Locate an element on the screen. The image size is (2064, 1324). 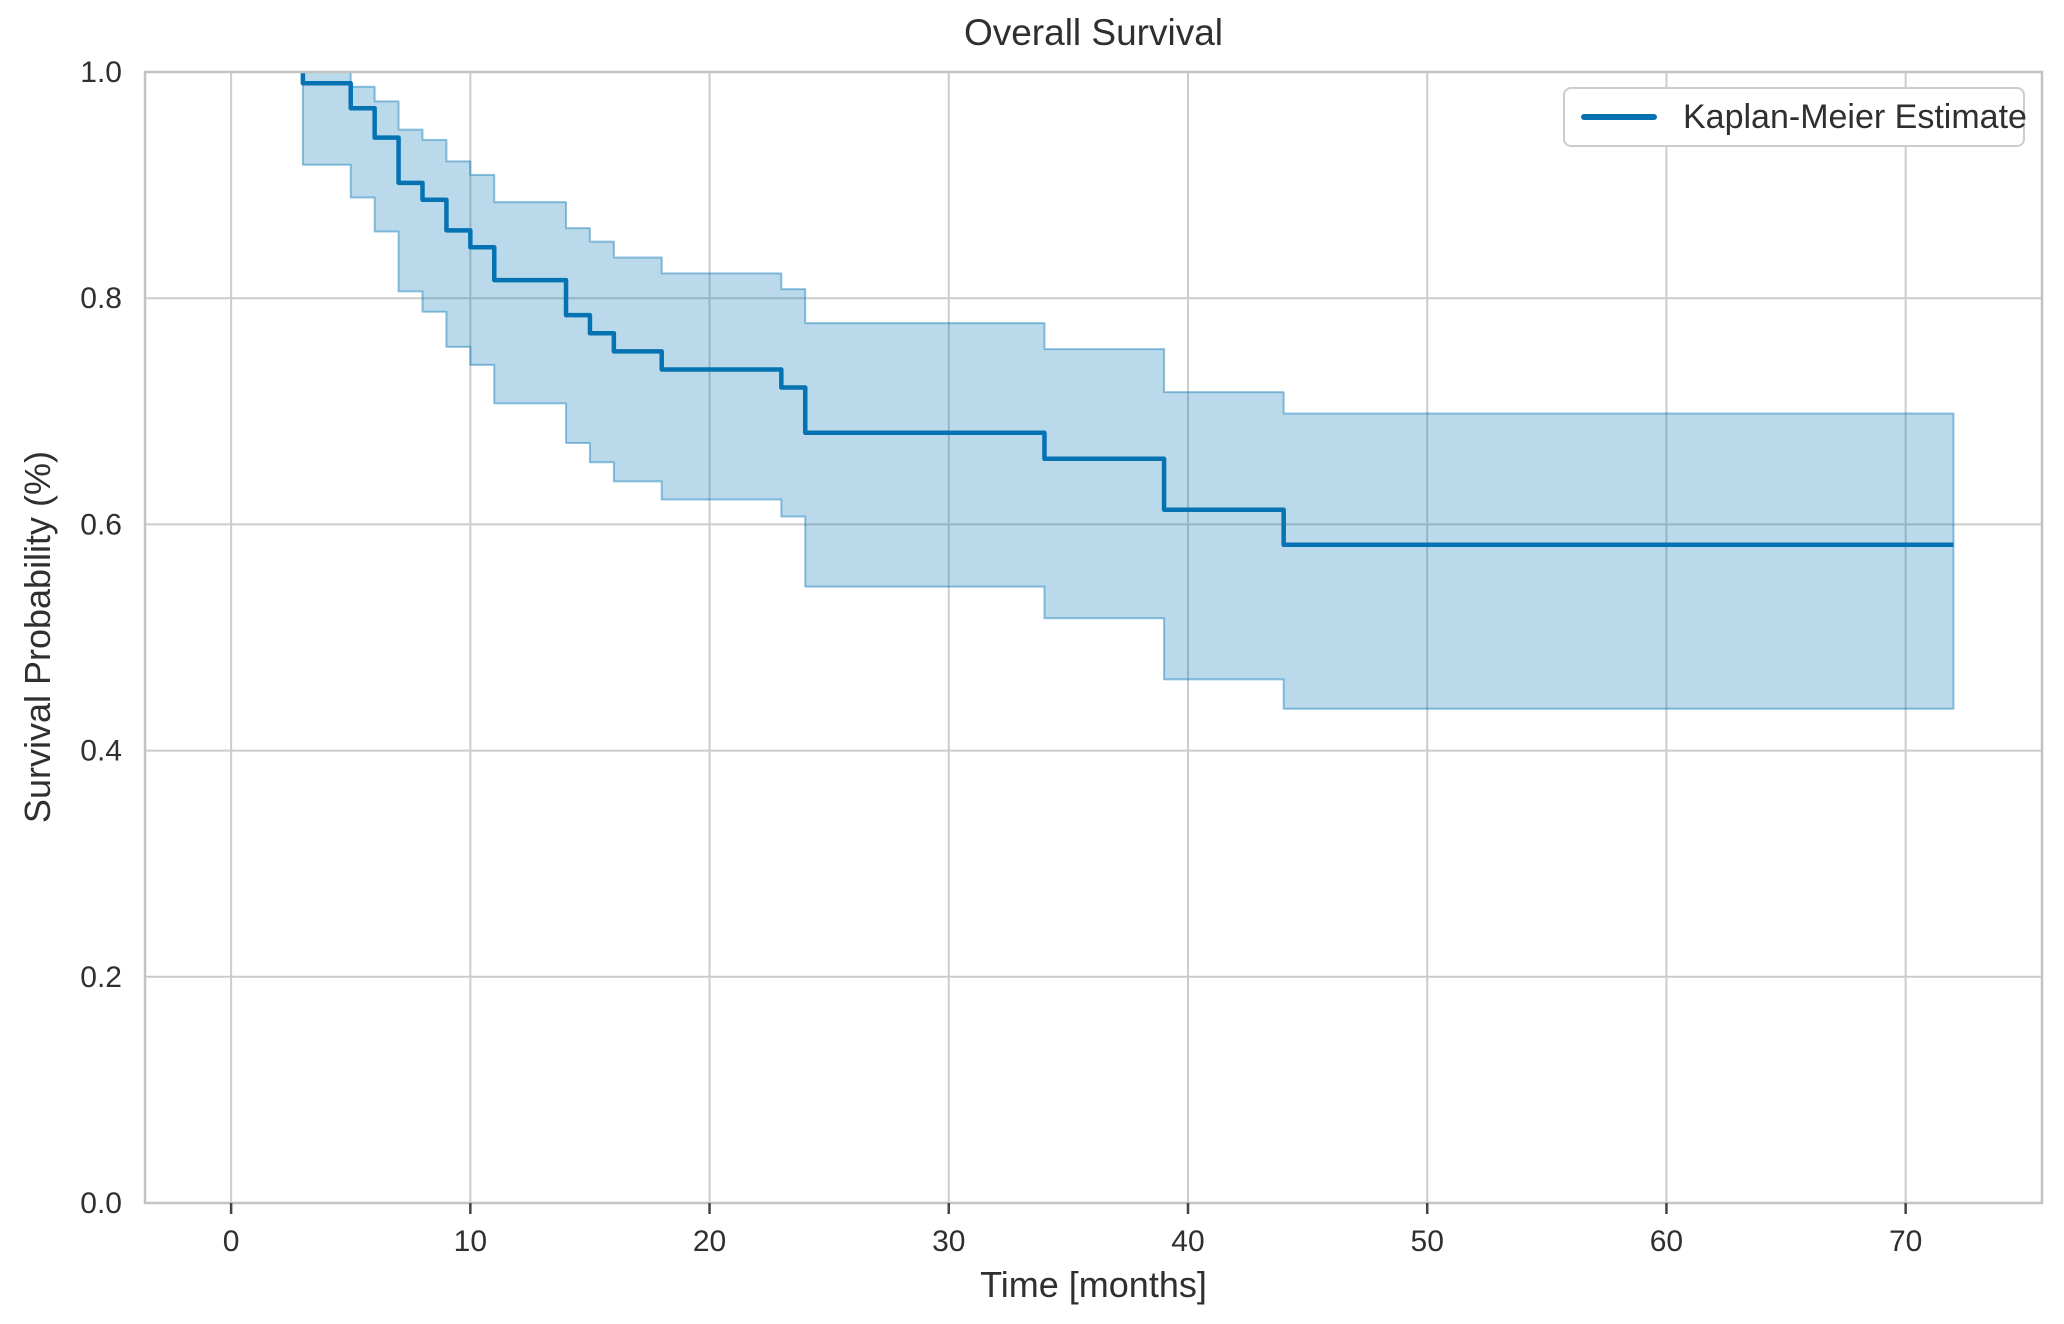
y-axis-label: Survival Probability (%) is located at coordinates (37, 637).